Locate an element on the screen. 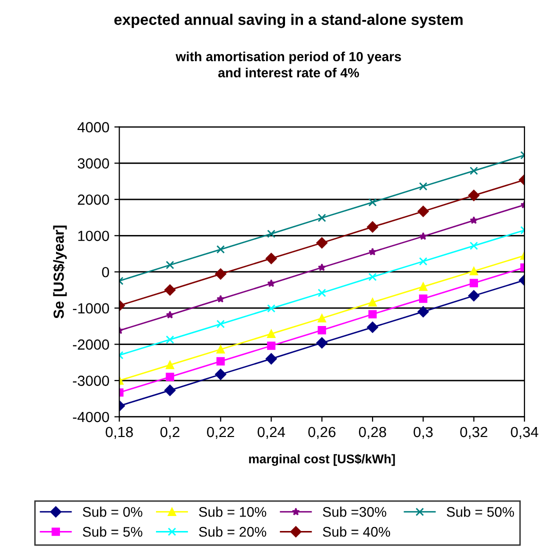 The width and height of the screenshot is (555, 552). x-tick-label: 0,24 is located at coordinates (272, 432).